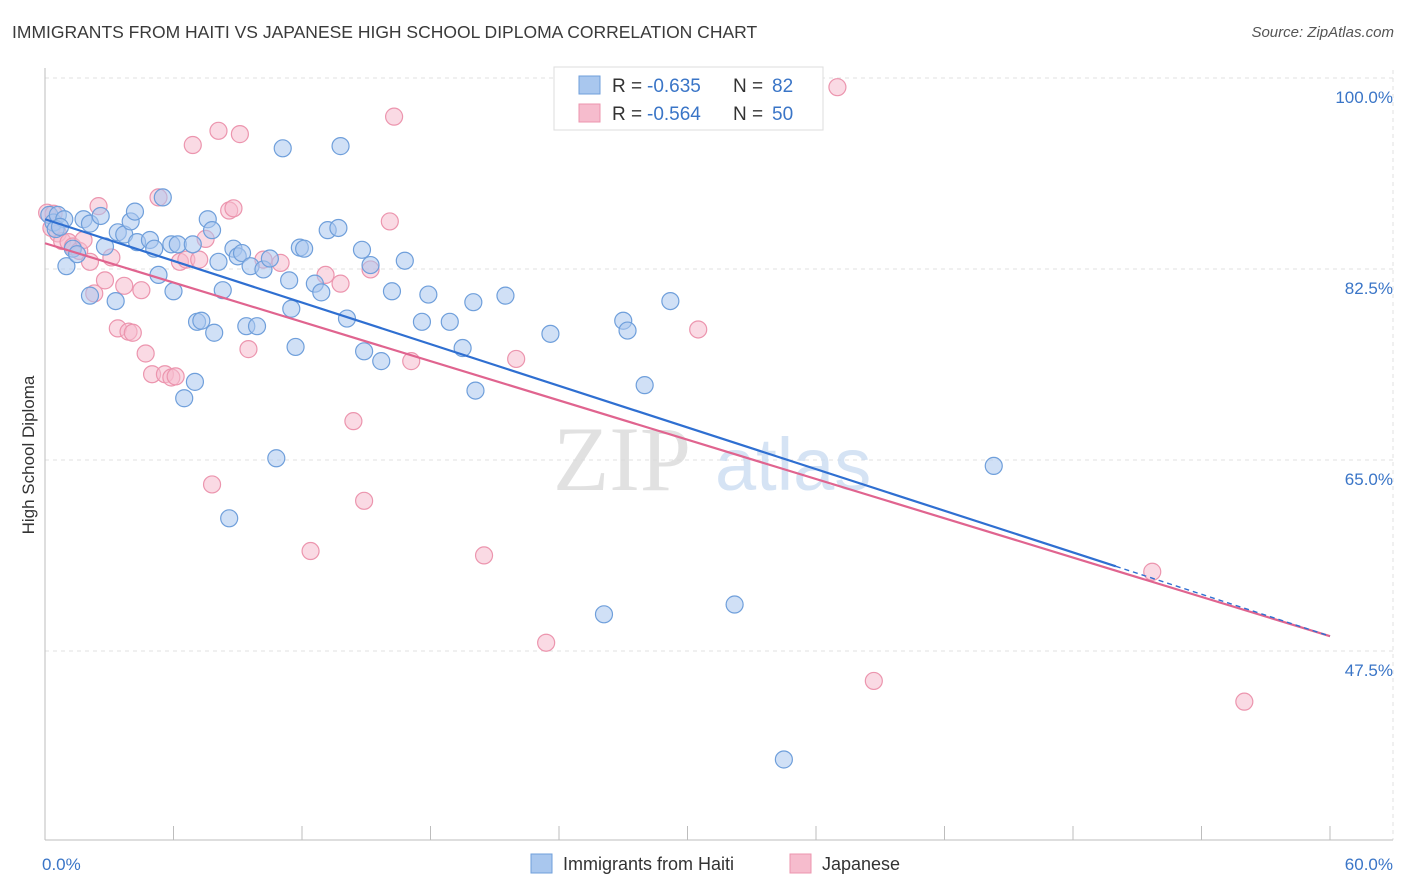 The height and width of the screenshot is (892, 1406). Describe the element at coordinates (1322, 32) in the screenshot. I see `source-label: Source: ZipAtlas.com` at that location.